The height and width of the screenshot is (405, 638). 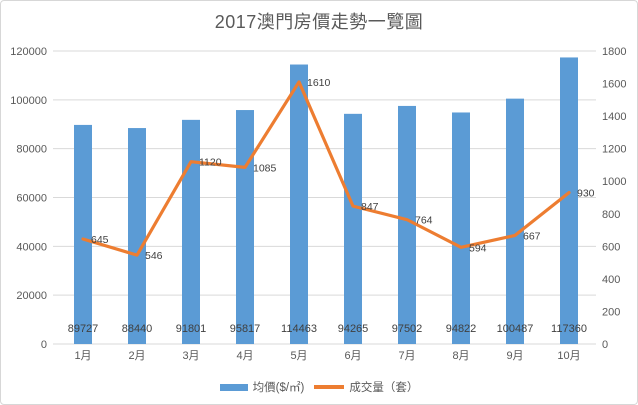 I want to click on bar-value-label: 100487, so click(x=515, y=329).